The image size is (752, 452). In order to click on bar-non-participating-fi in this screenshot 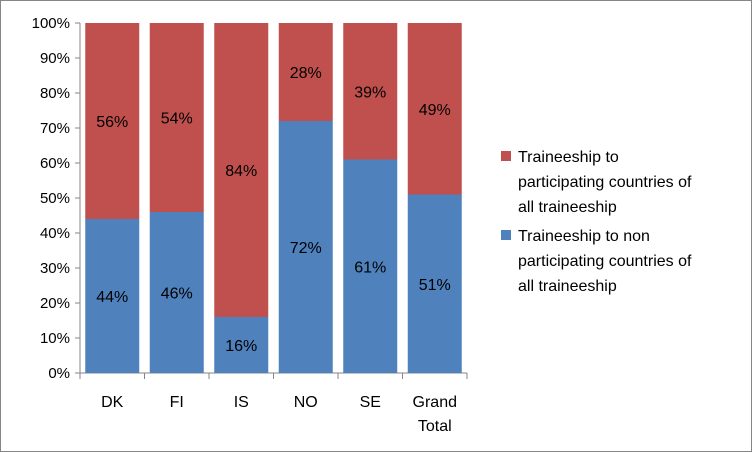, I will do `click(176, 292)`.